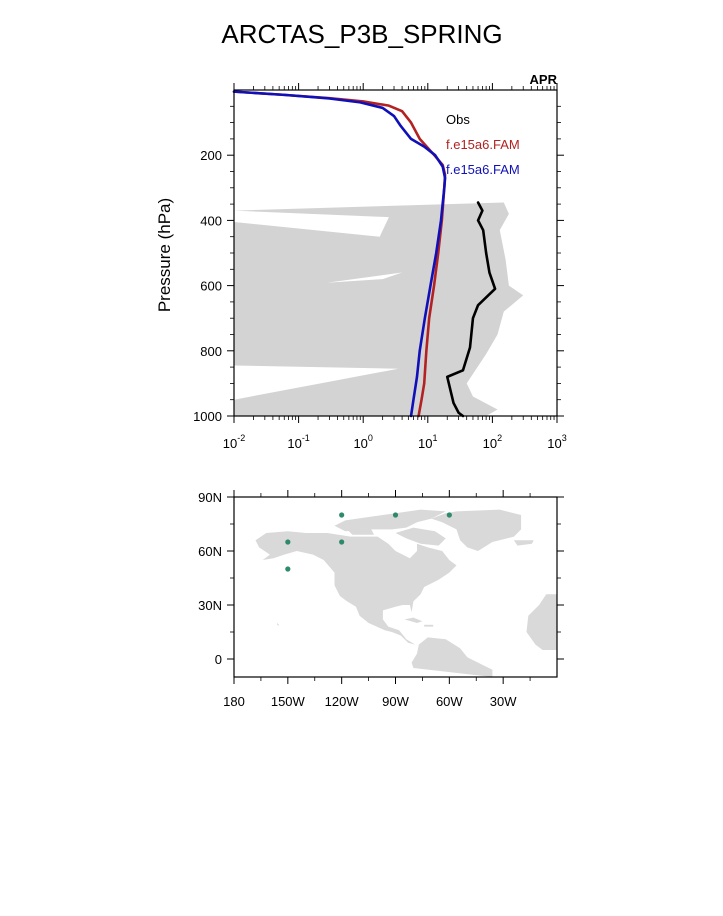 This screenshot has width=723, height=916. I want to click on corner-label: APR, so click(544, 79).